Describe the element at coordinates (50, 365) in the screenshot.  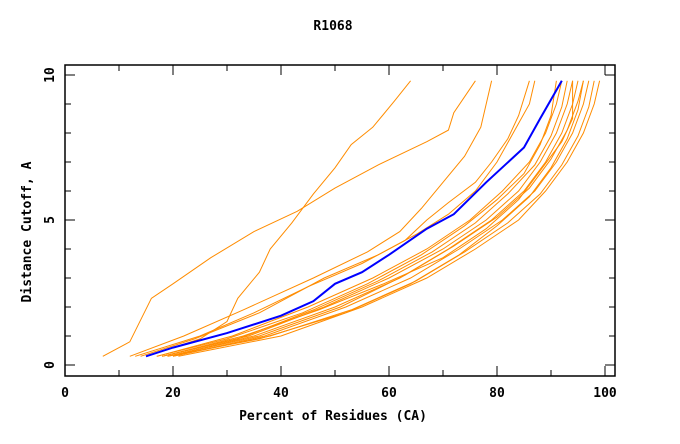
I see `y-tick-label: 0` at that location.